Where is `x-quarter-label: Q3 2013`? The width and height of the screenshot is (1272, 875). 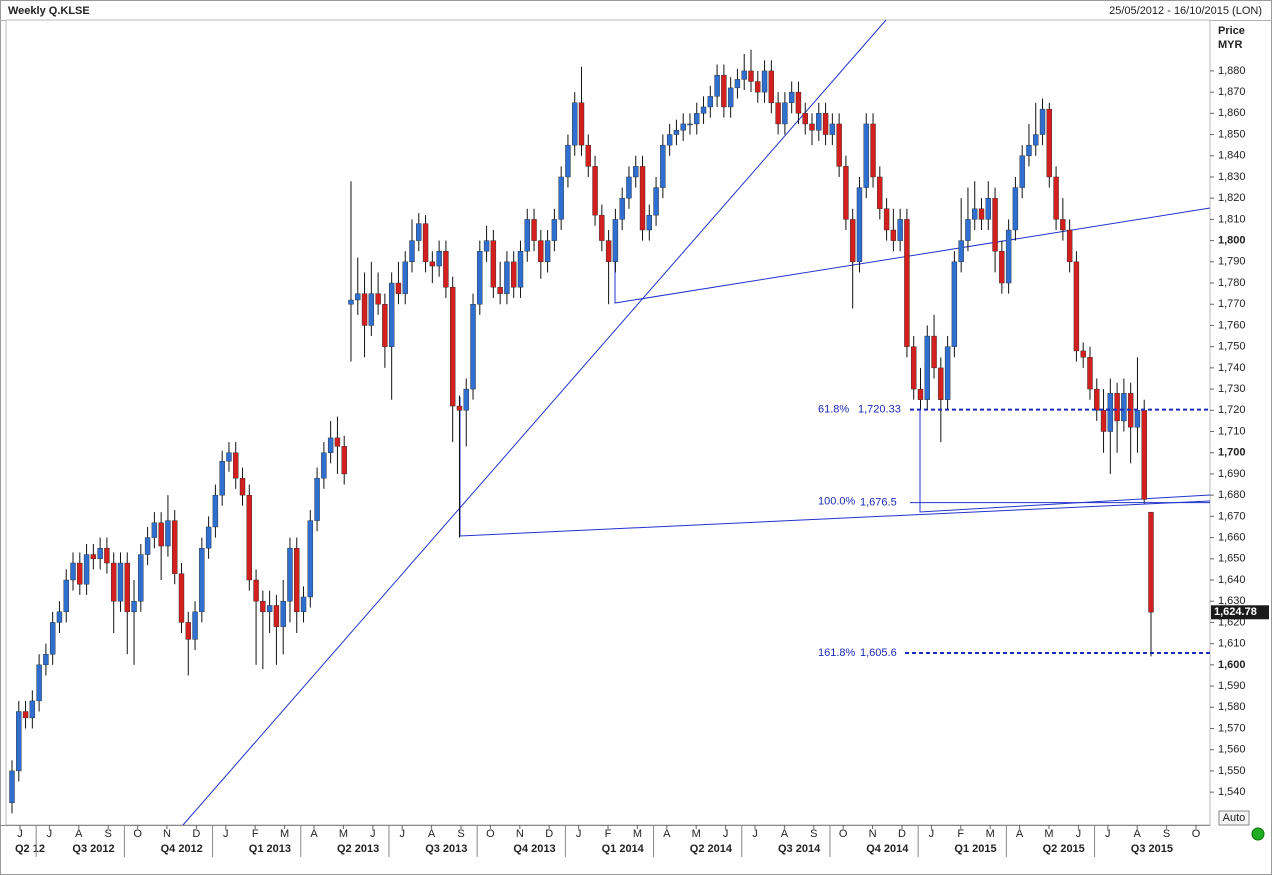
x-quarter-label: Q3 2013 is located at coordinates (446, 849).